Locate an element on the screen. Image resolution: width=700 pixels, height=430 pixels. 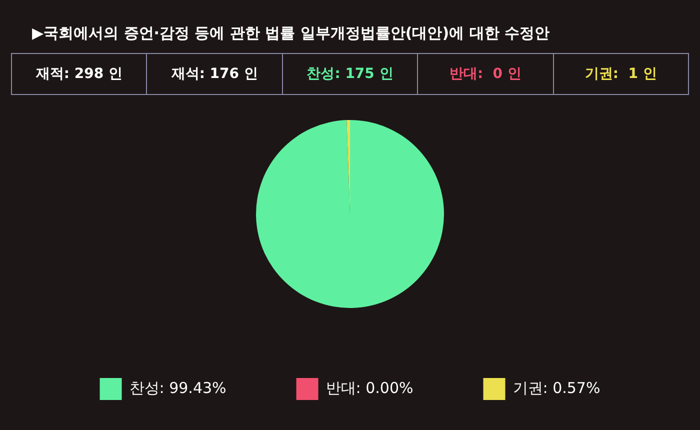
text: 찬성: 175 인 is located at coordinates (350, 74).